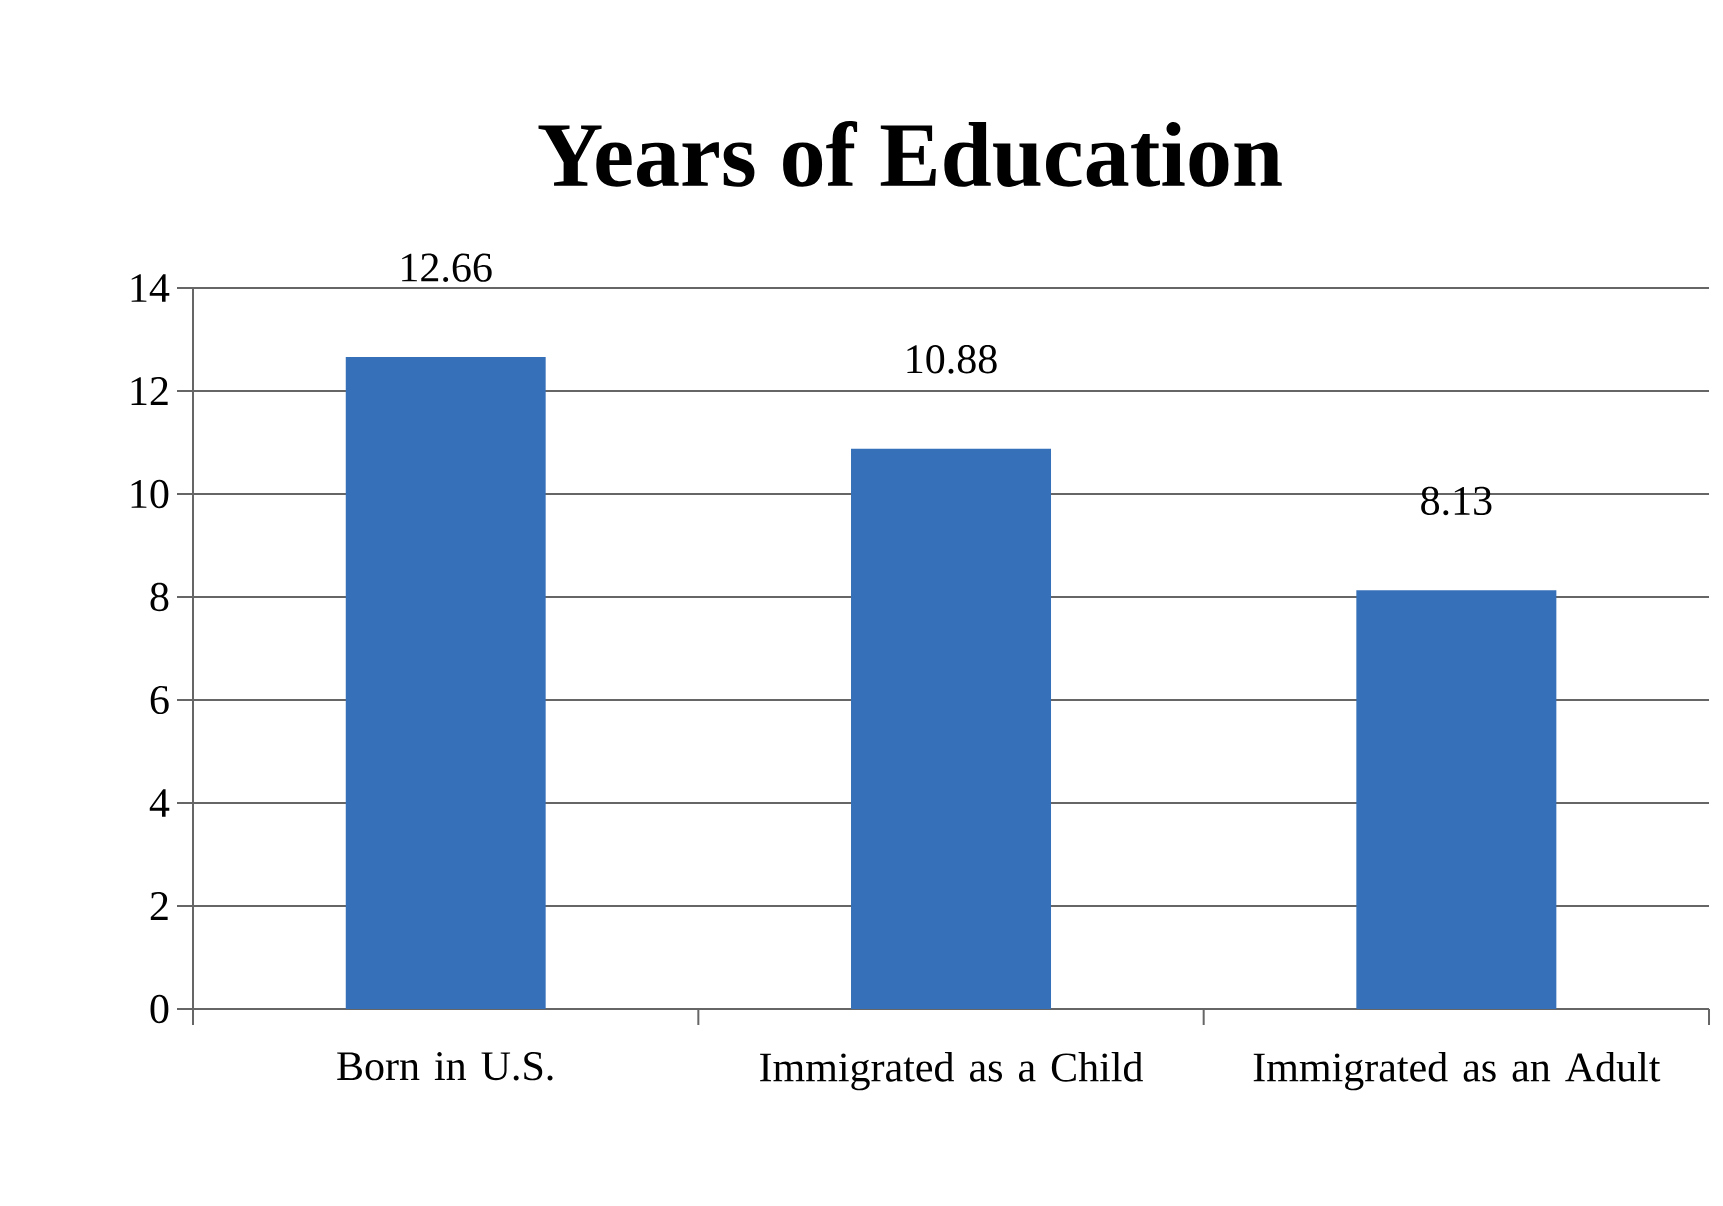  Describe the element at coordinates (149, 391) in the screenshot. I see `y-tick-label: 12` at that location.